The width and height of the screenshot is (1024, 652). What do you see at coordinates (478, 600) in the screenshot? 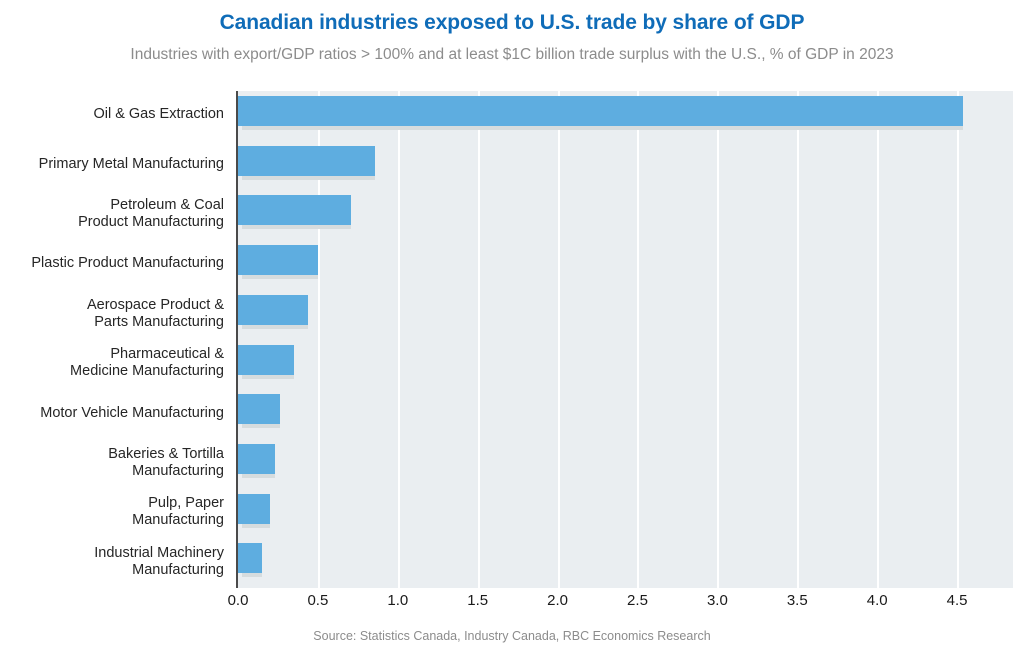
I see `x-axis-tick-label: 1.5` at bounding box center [478, 600].